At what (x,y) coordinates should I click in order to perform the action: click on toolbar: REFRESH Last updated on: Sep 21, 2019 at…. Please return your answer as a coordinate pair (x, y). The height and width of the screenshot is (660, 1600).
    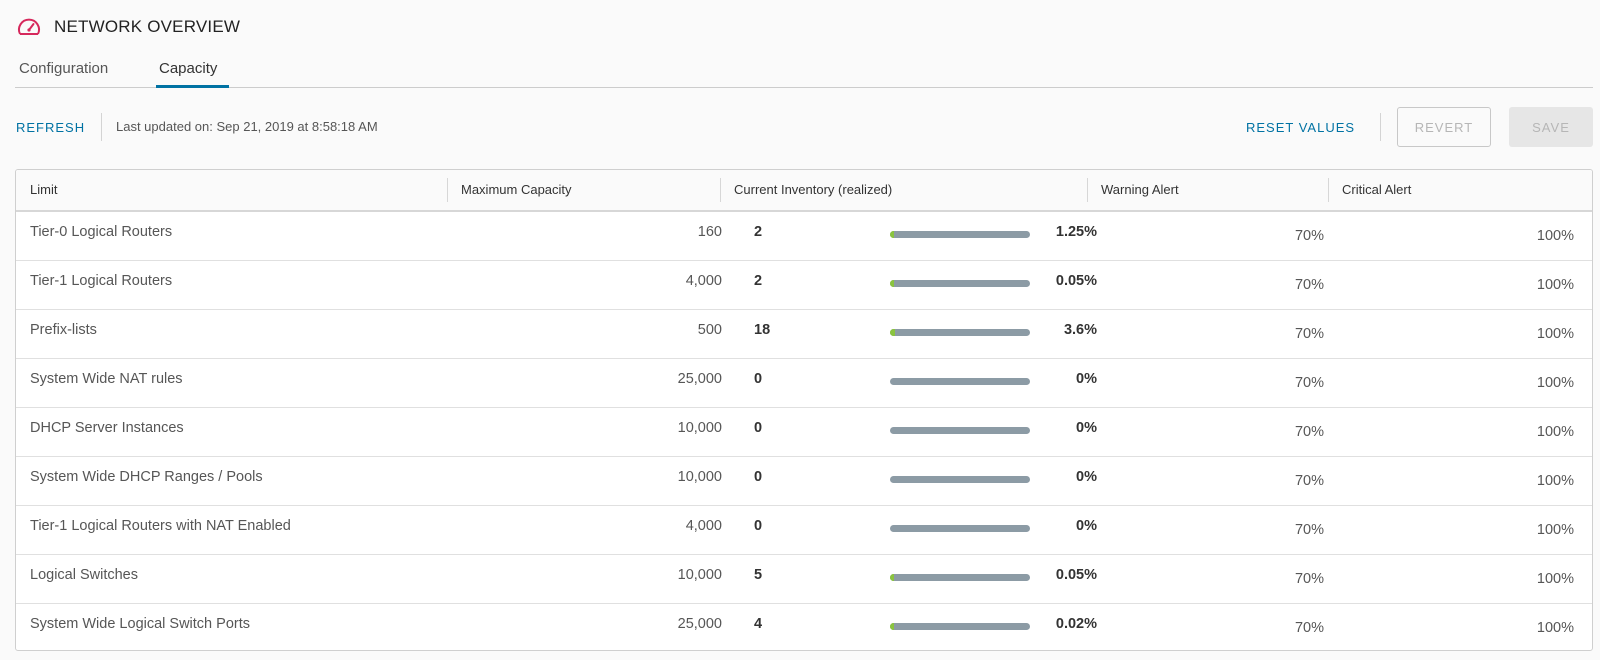
    Looking at the image, I should click on (804, 127).